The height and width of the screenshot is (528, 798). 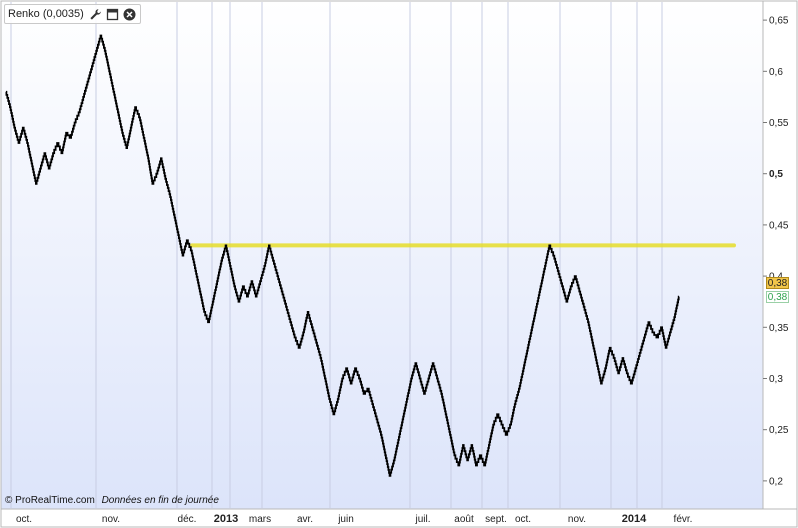 What do you see at coordinates (777, 283) in the screenshot?
I see `last-value-badge: 0,38` at bounding box center [777, 283].